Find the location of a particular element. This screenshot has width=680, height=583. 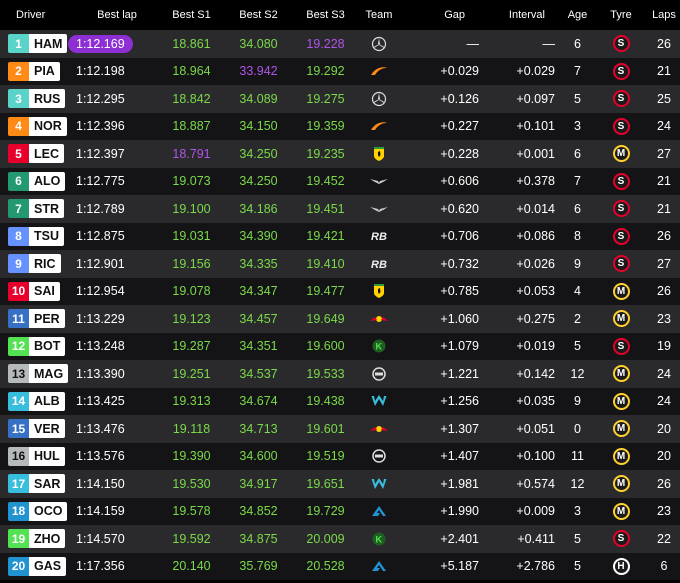

best-lap-cell: 1:12.198 is located at coordinates (117, 71).